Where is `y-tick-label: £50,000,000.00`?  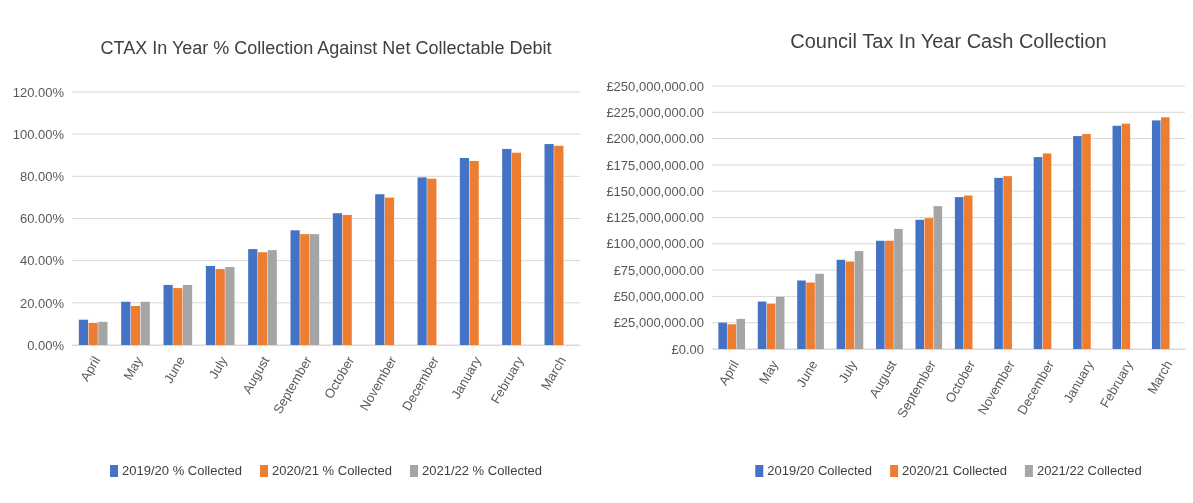 y-tick-label: £50,000,000.00 is located at coordinates (658, 297).